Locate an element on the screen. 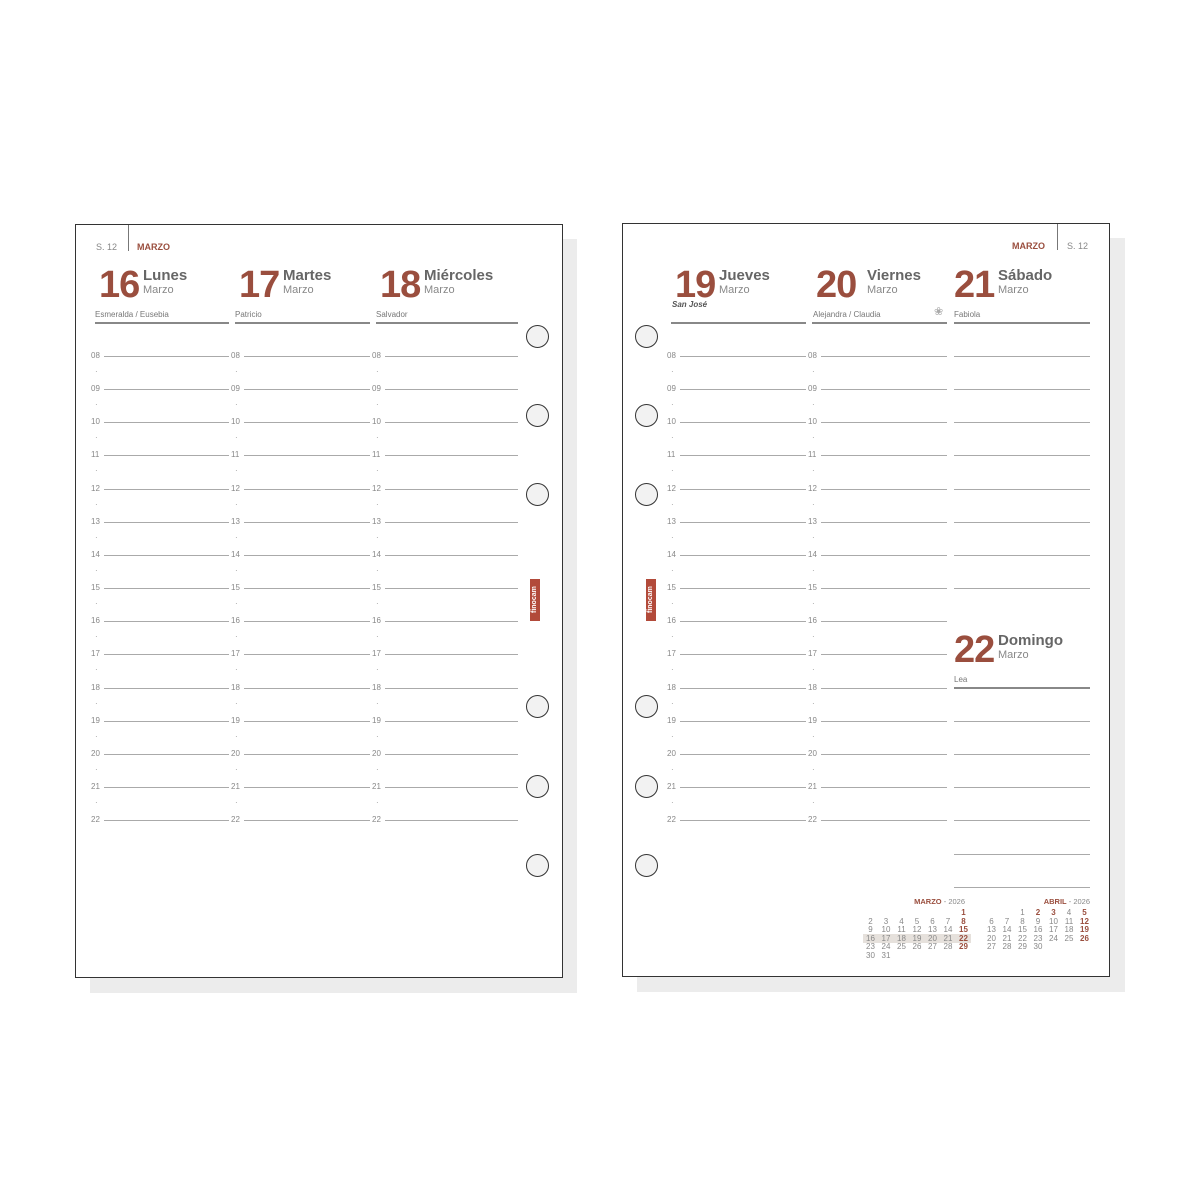  mini-calendar-day: 23 is located at coordinates (870, 947).